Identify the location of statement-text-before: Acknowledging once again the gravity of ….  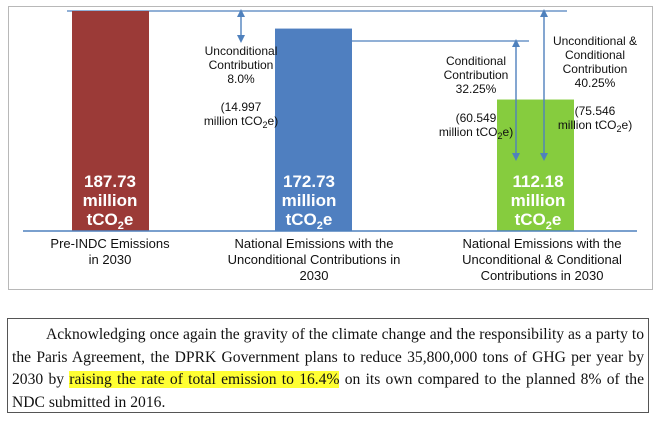
(328, 357).